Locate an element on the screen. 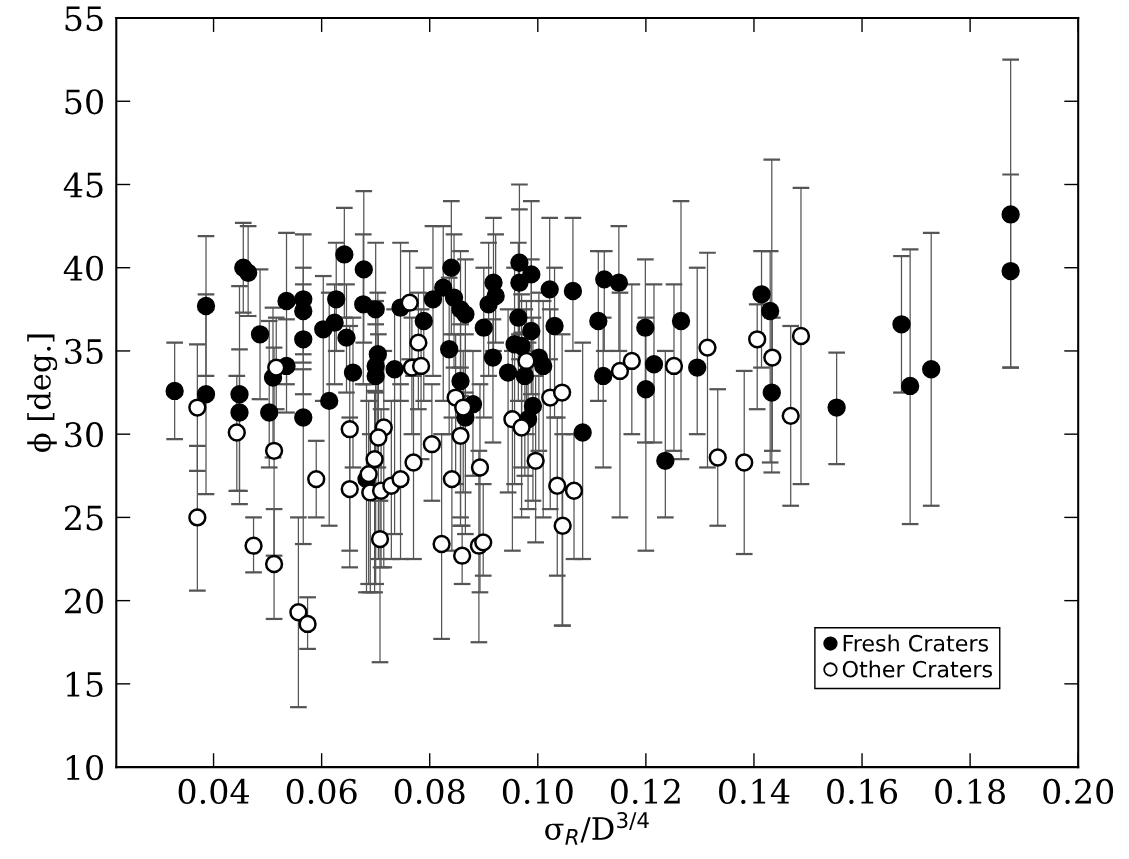  x-tick-label: 0.14 is located at coordinates (754, 791).